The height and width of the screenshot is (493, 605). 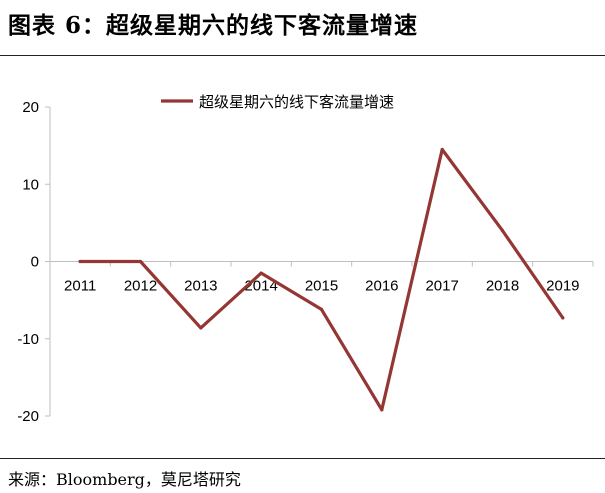 What do you see at coordinates (562, 286) in the screenshot?
I see `x-tick-label: 2019` at bounding box center [562, 286].